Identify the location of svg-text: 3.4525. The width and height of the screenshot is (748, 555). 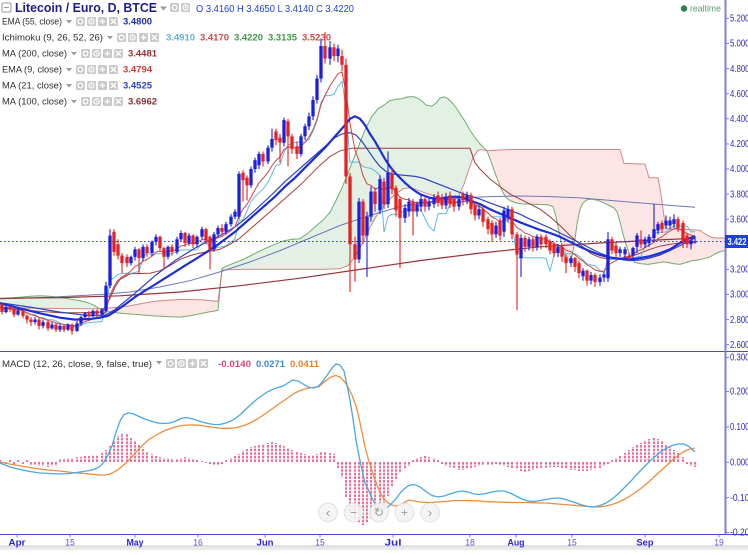
(137, 86).